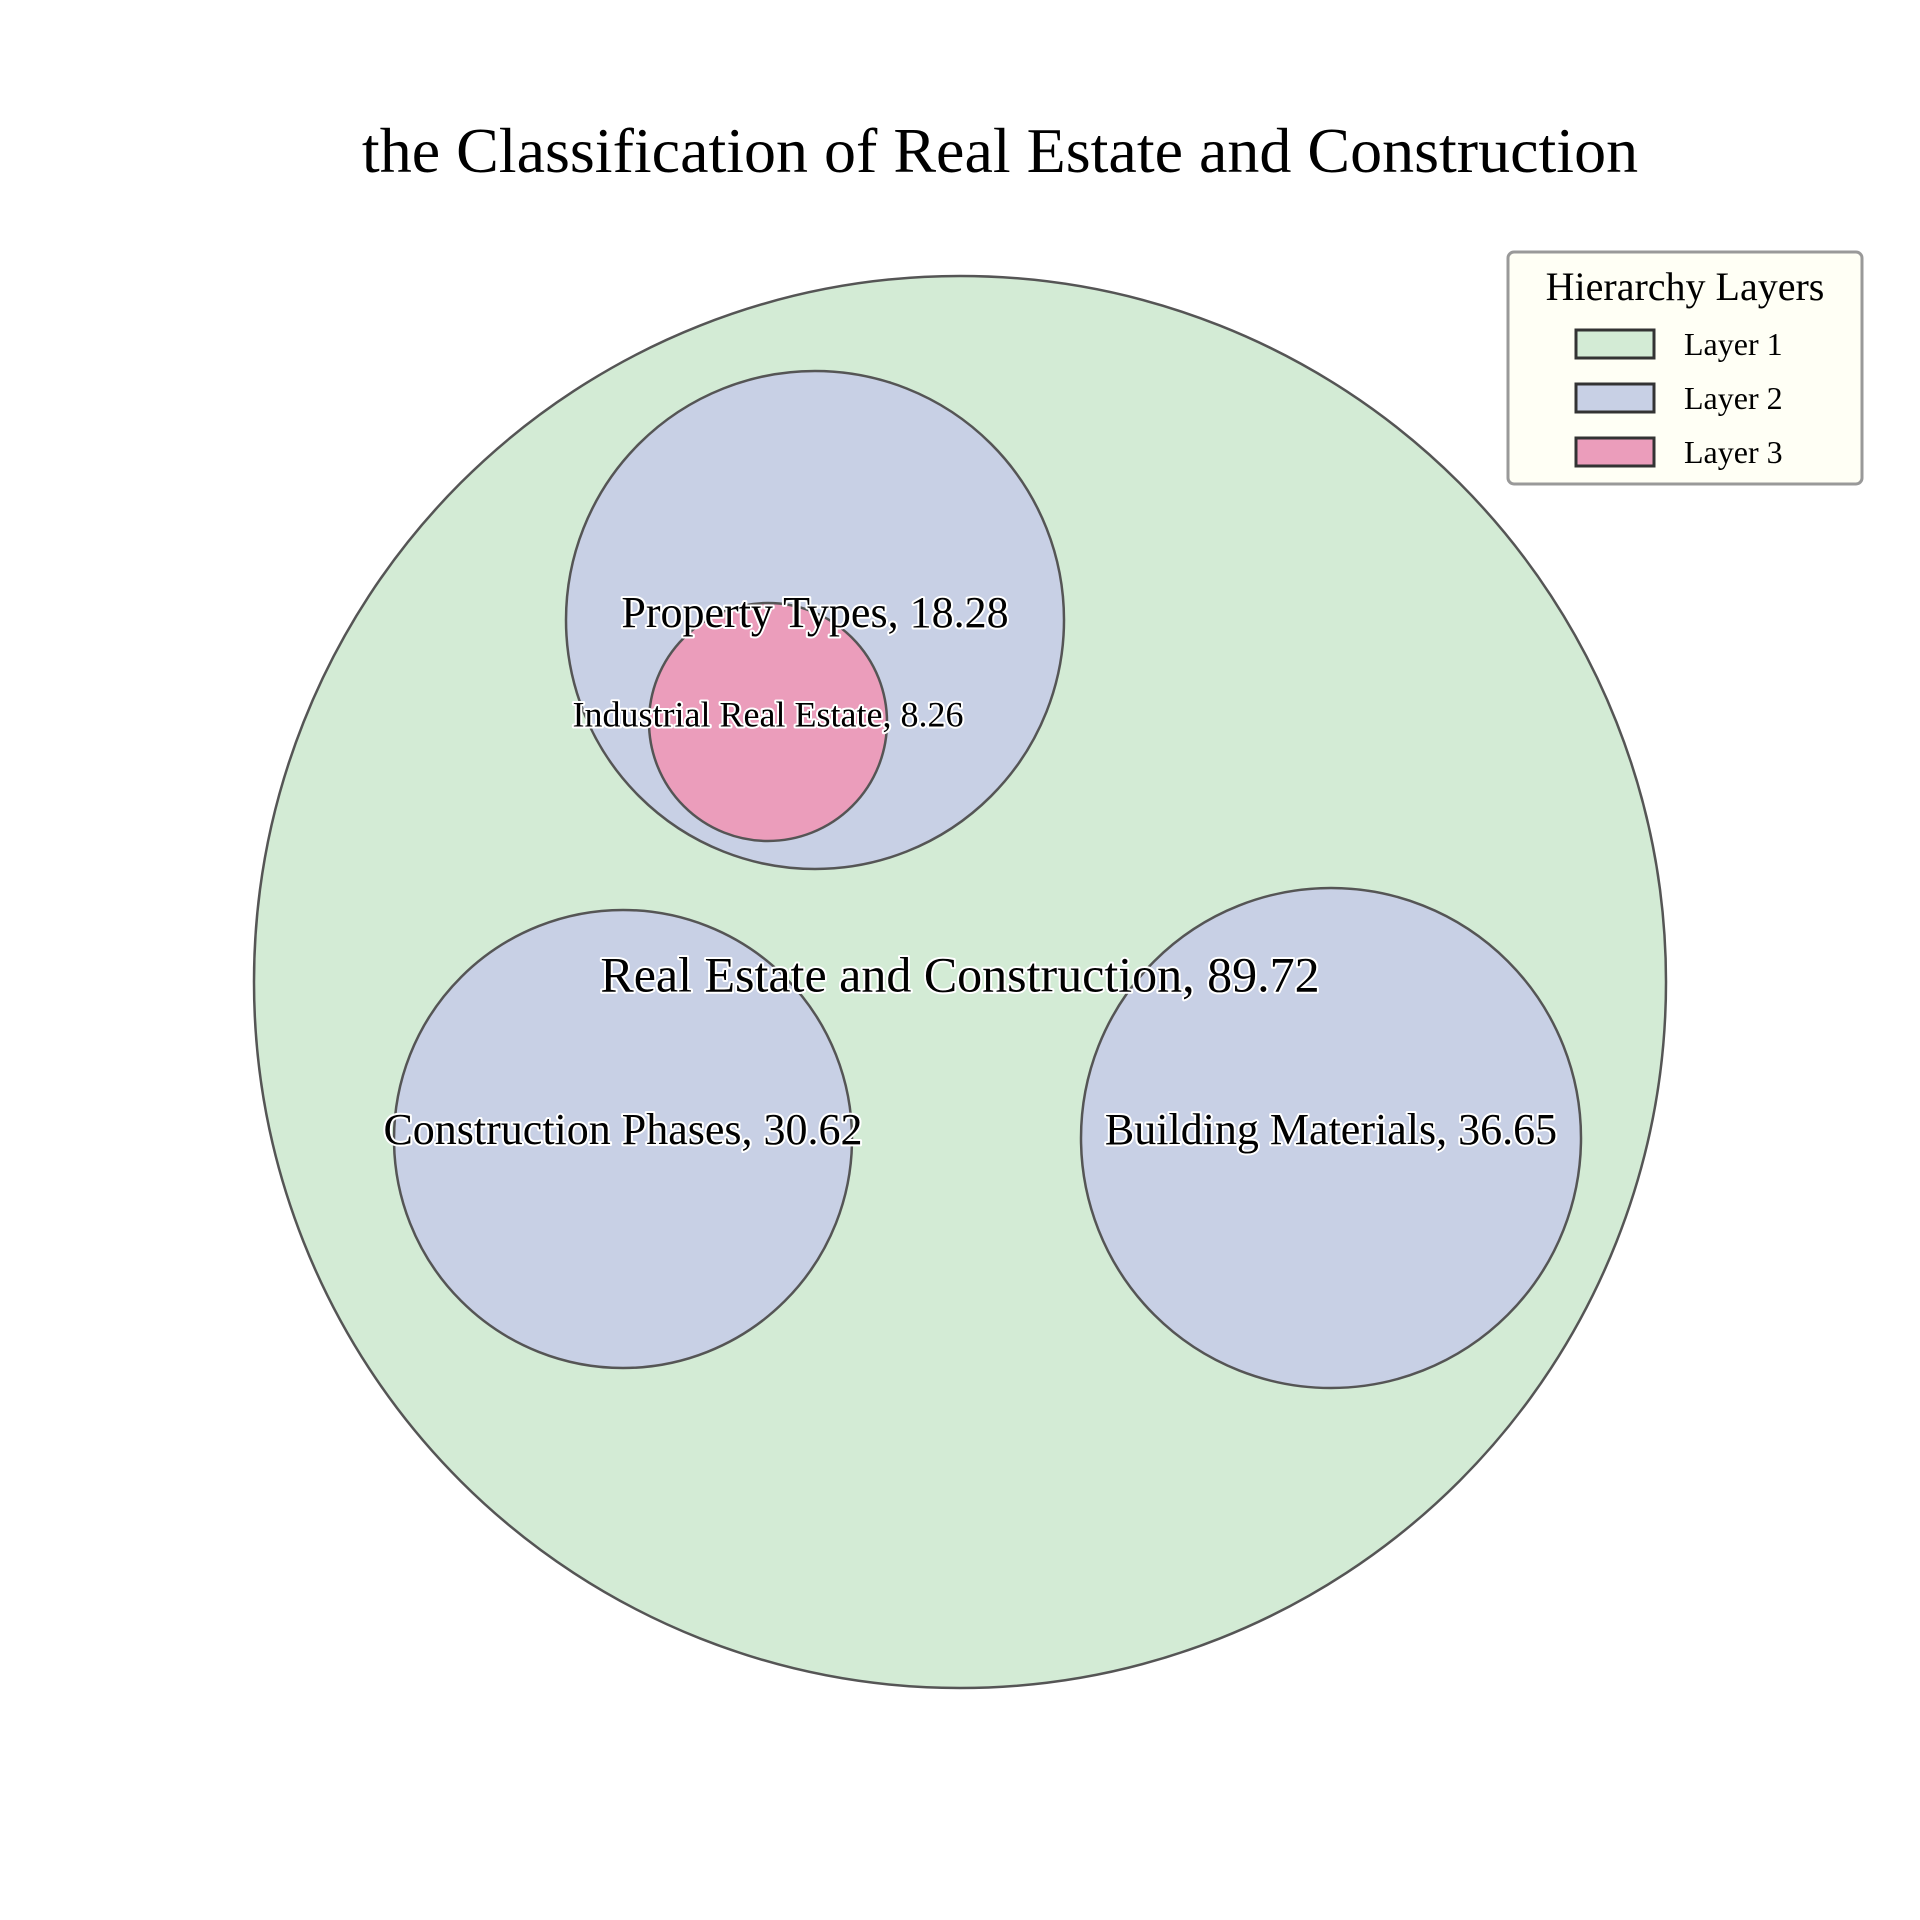 This screenshot has width=1920, height=1920. What do you see at coordinates (814, 612) in the screenshot?
I see `node-label-property-types: Property Types, 18.28` at bounding box center [814, 612].